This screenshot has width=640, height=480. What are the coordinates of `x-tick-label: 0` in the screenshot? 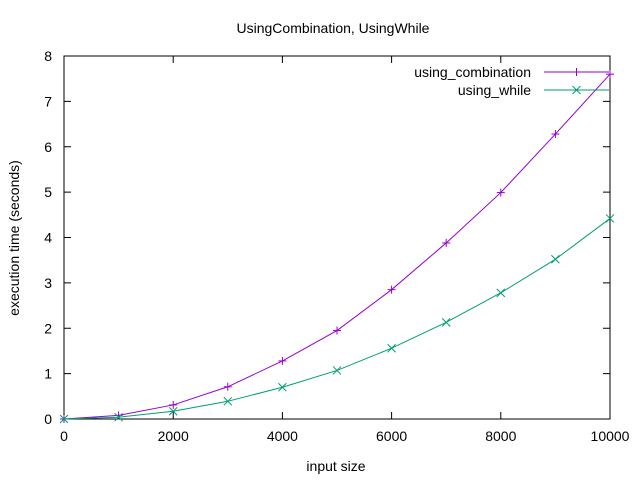 It's located at (64, 436).